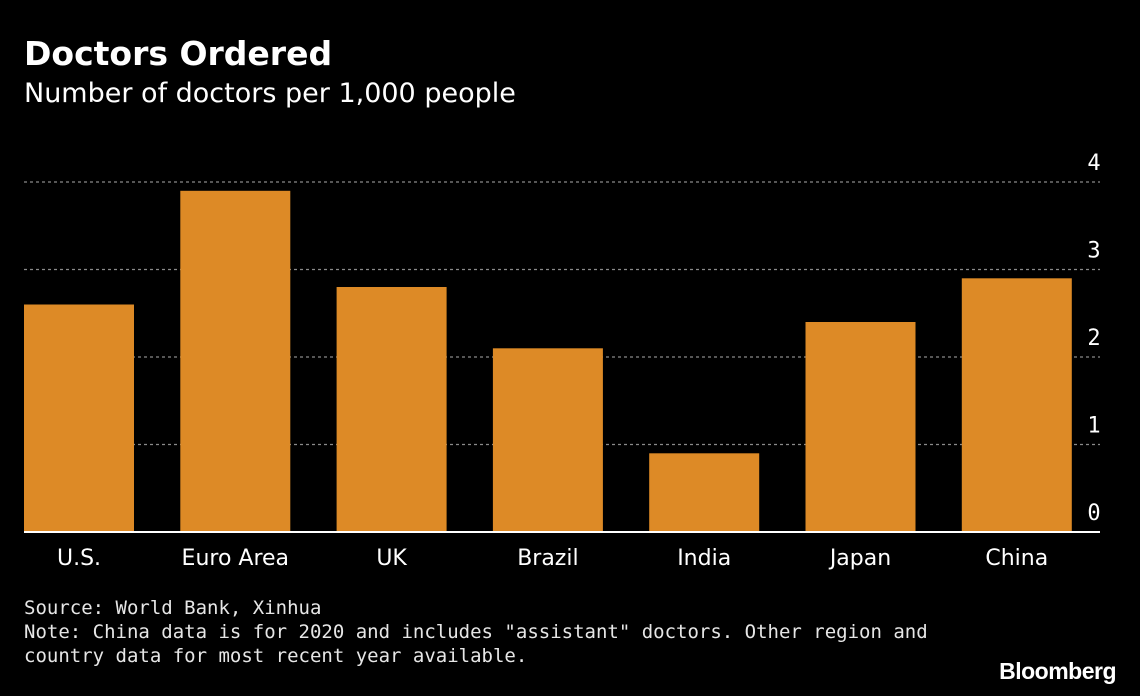 The image size is (1140, 696). What do you see at coordinates (235, 361) in the screenshot?
I see `bar-euro-area` at bounding box center [235, 361].